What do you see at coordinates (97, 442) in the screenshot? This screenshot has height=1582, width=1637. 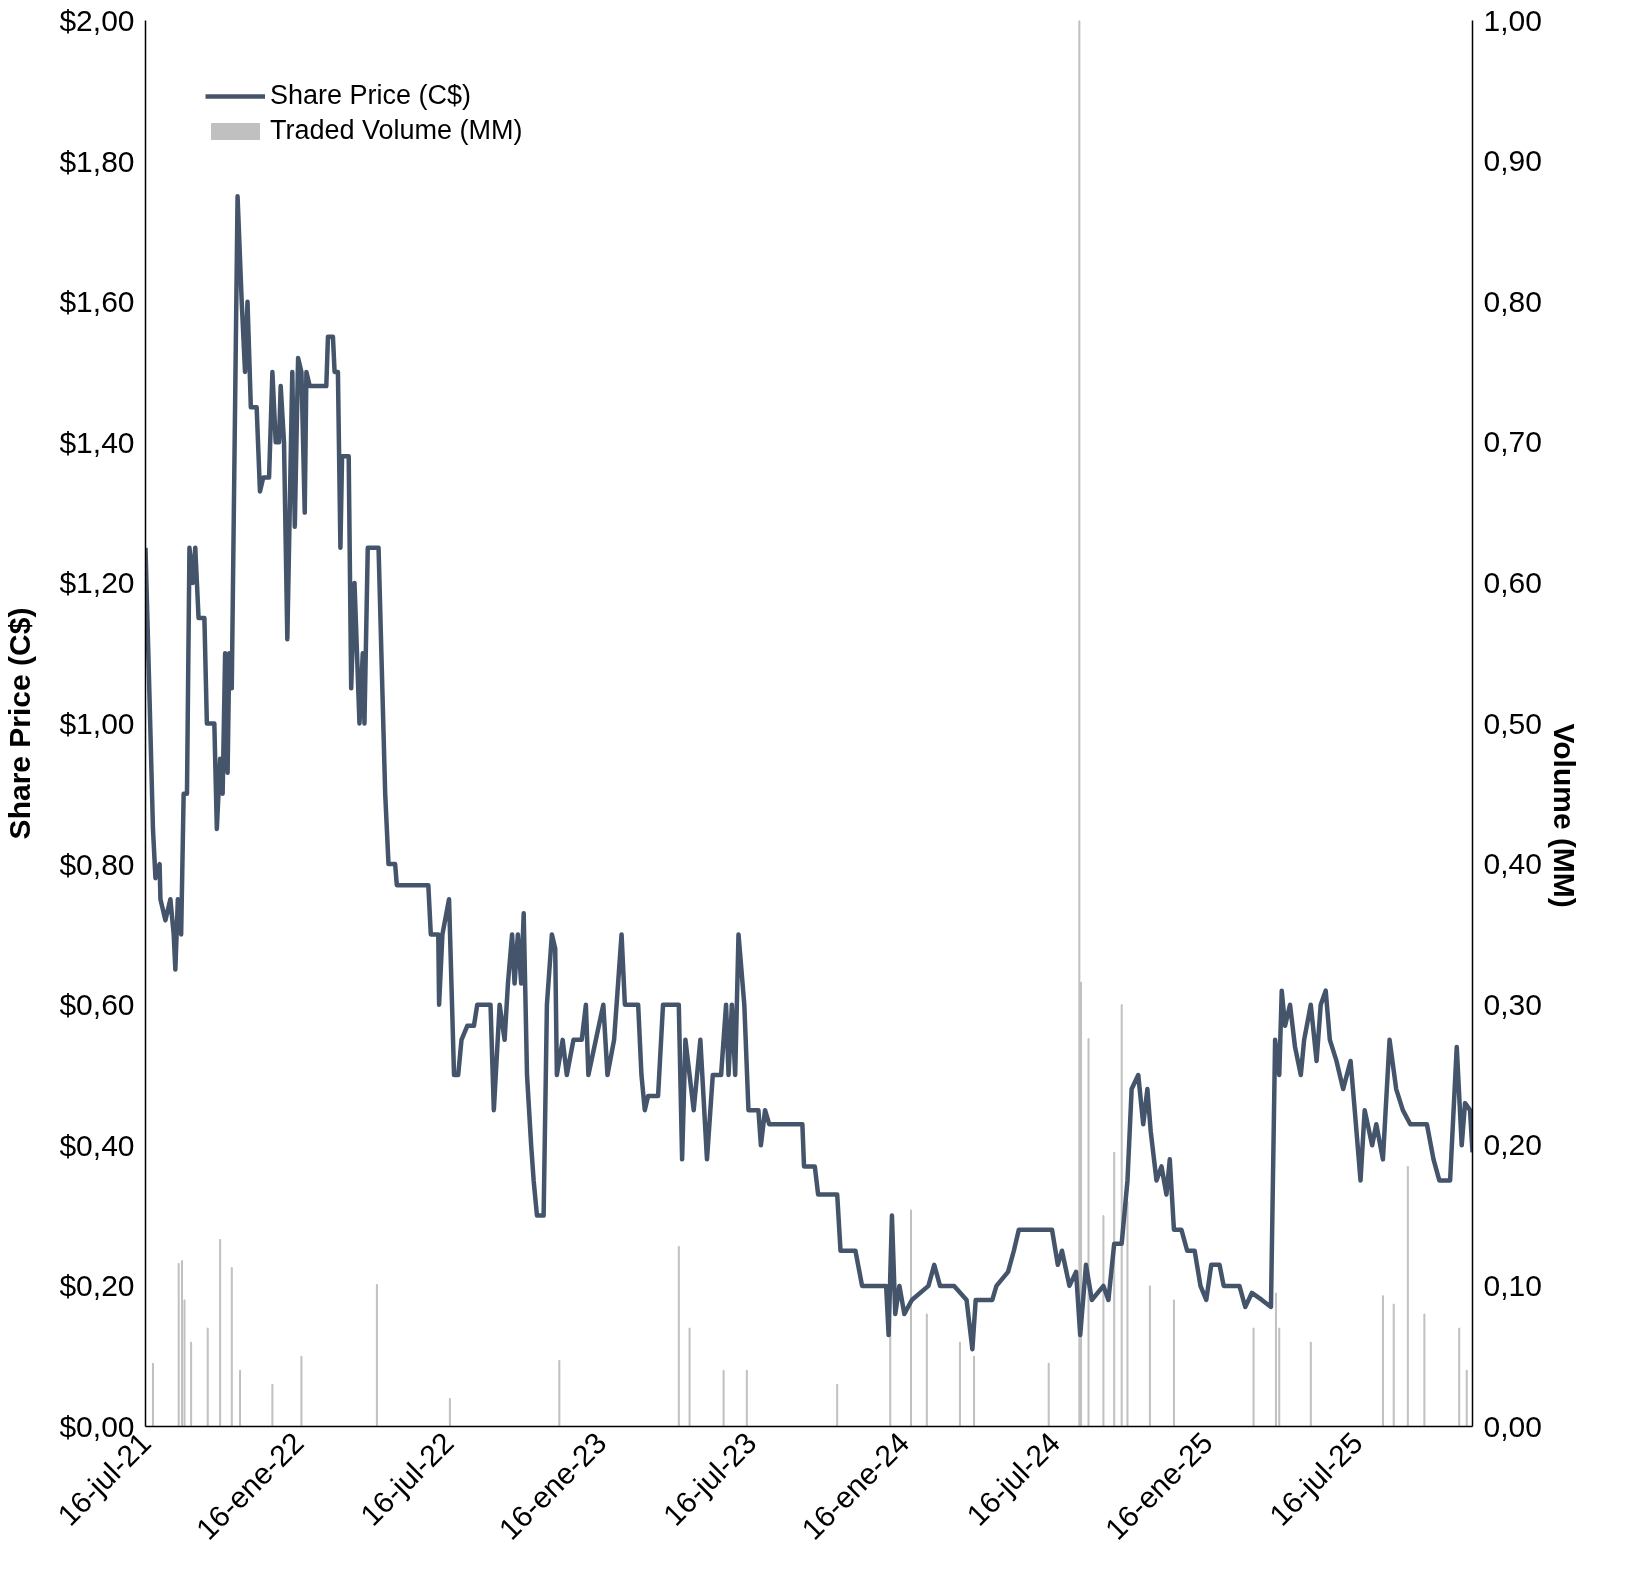 I see `y-tick-label: $1,40` at bounding box center [97, 442].